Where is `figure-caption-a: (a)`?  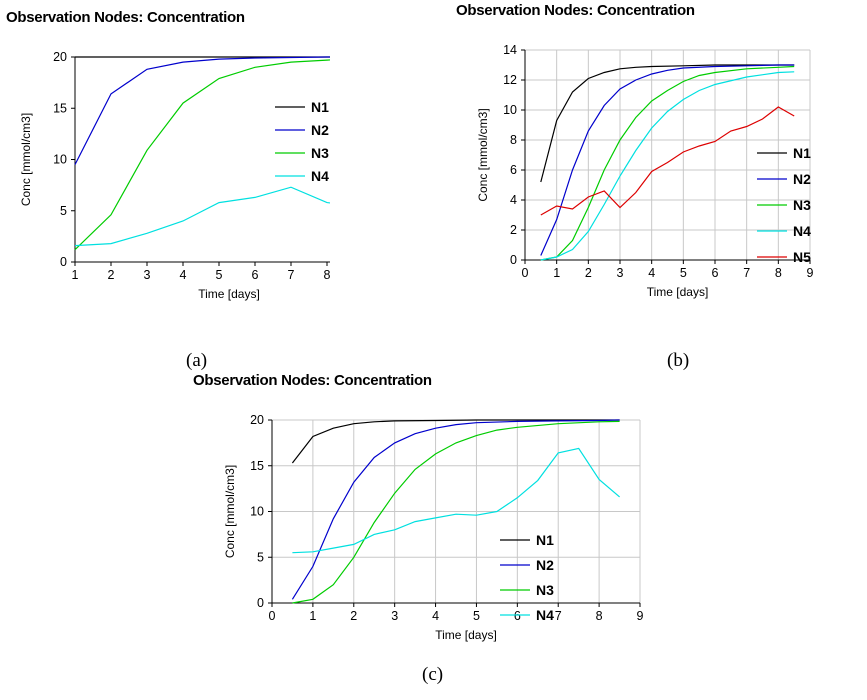
figure-caption-a: (a) is located at coordinates (197, 360).